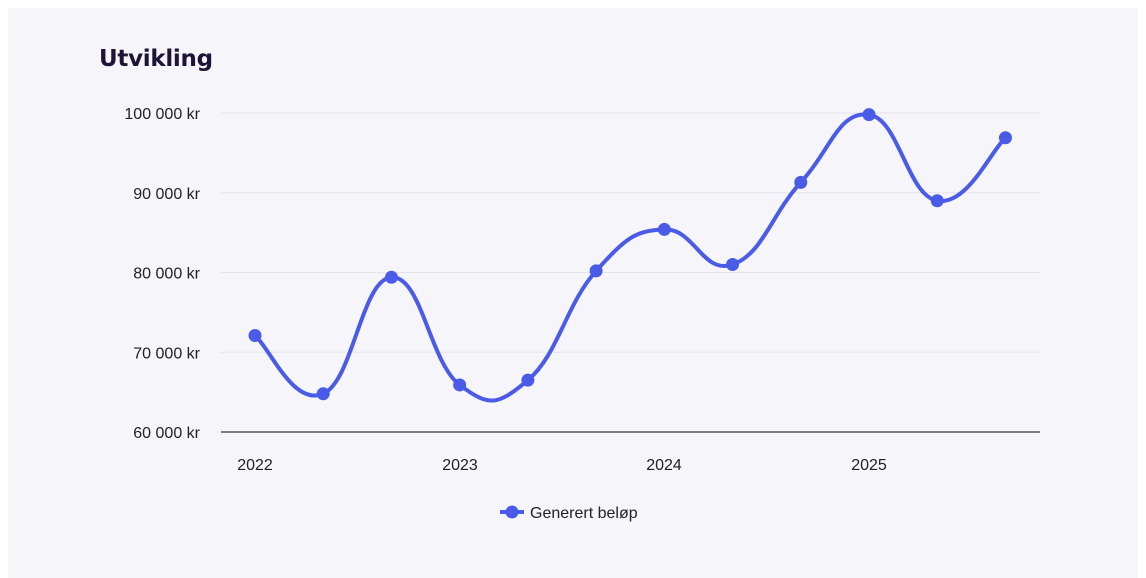  Describe the element at coordinates (162, 114) in the screenshot. I see `y-tick-label: 100 000 kr` at that location.